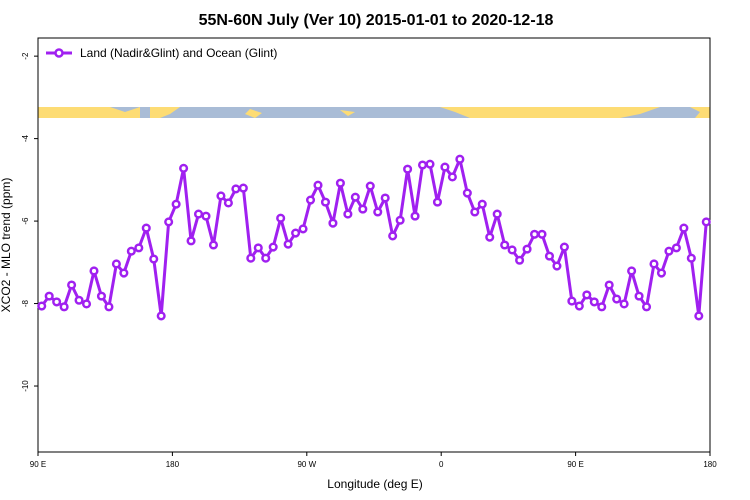 The width and height of the screenshot is (750, 500). Describe the element at coordinates (25, 221) in the screenshot. I see `y-tick-label: -6` at that location.